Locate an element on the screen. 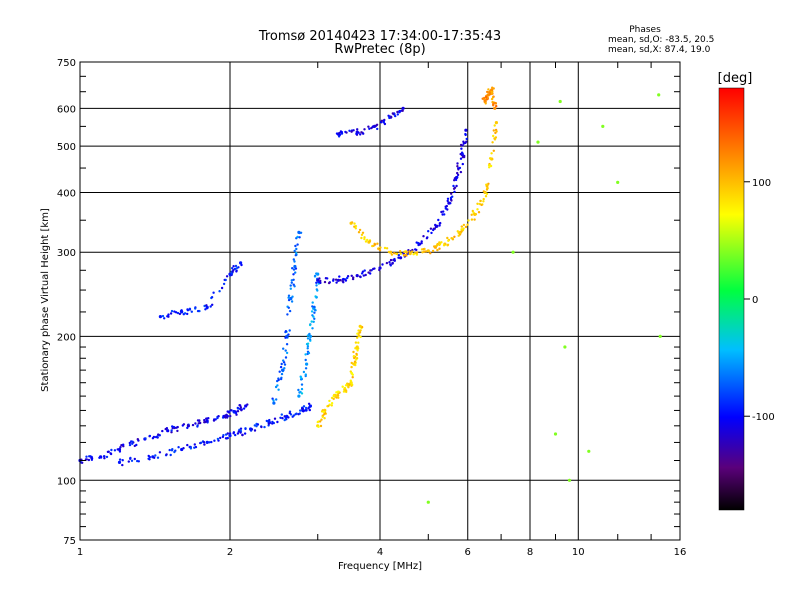  stats-line-x: mean, sd,X: 87.4, 19.0 is located at coordinates (659, 50).